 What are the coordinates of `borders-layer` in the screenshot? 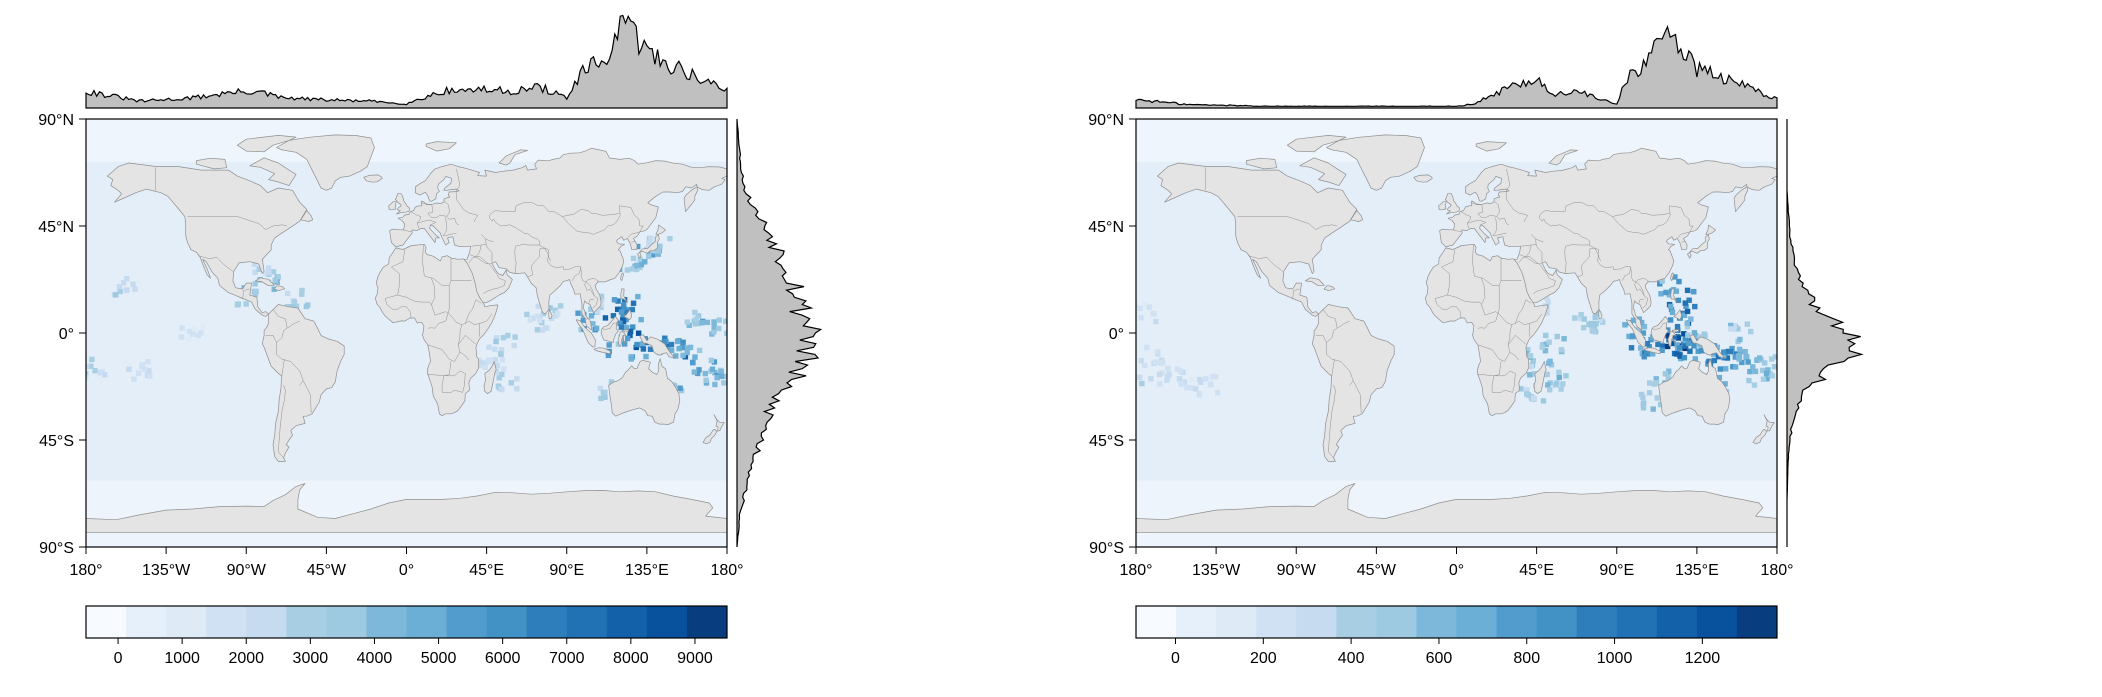 It's located at (1449, 312).